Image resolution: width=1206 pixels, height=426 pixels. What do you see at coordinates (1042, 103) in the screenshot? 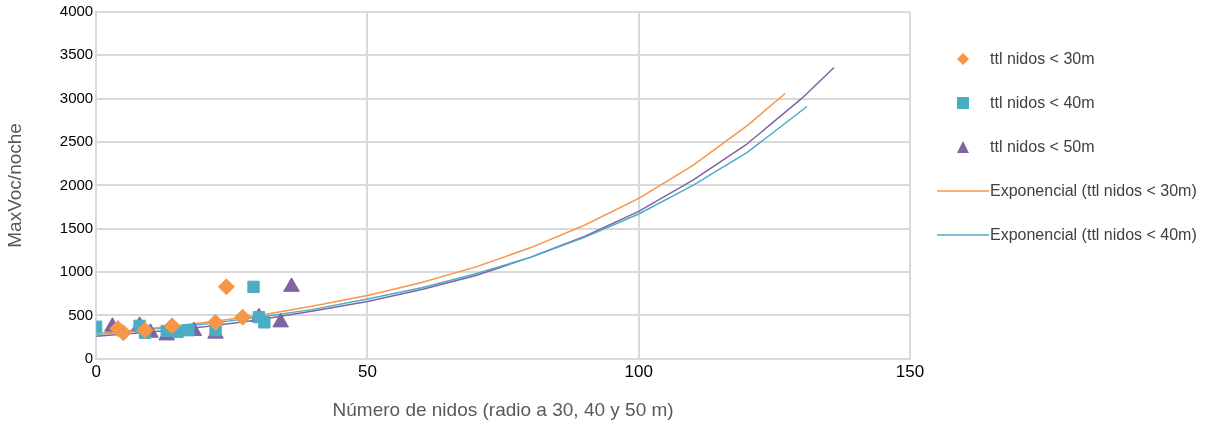
I see `legend-label: ttl nidos < 40m` at bounding box center [1042, 103].